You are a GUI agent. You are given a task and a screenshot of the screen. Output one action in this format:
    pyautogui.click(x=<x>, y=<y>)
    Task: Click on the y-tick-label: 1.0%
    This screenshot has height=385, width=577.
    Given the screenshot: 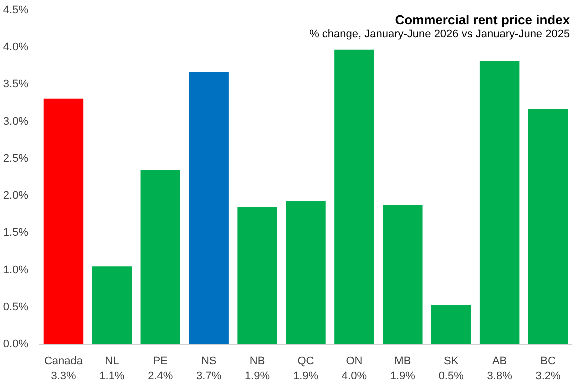 What is the action you would take?
    pyautogui.click(x=16, y=270)
    